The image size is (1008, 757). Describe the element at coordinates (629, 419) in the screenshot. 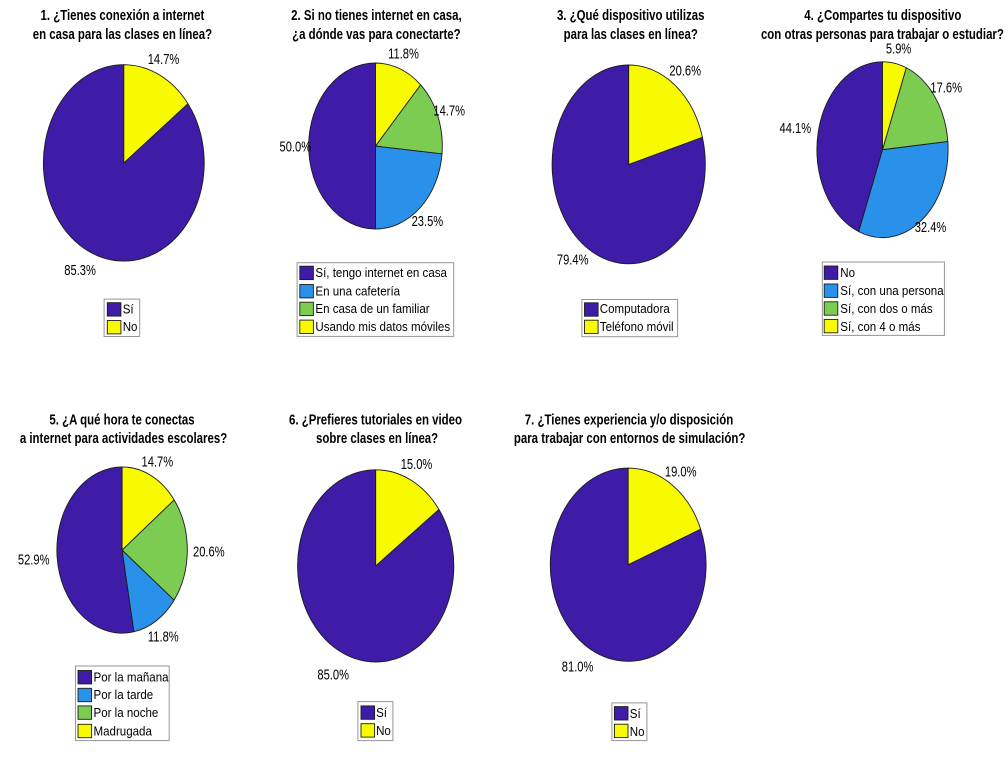

I see `svg-text:7. ¿Tienes experiencia y/o dis: 7. ¿Tienes experiencia y/o disposición` at that location.